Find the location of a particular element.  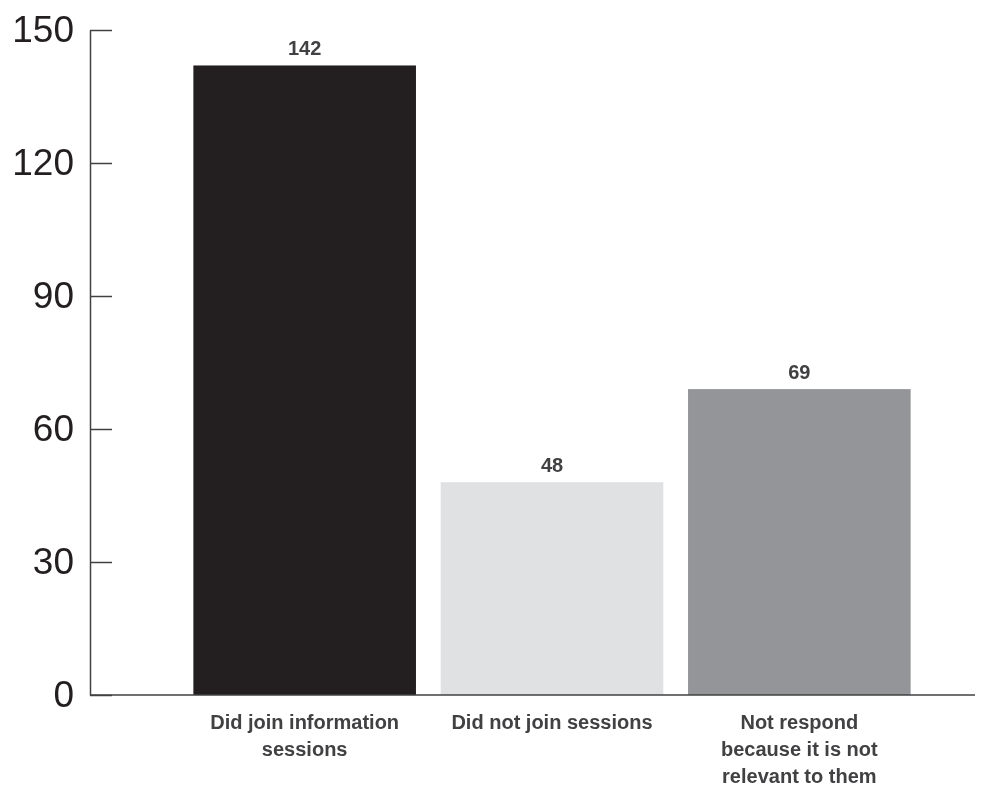

y-tick-label: 120 is located at coordinates (43, 163).